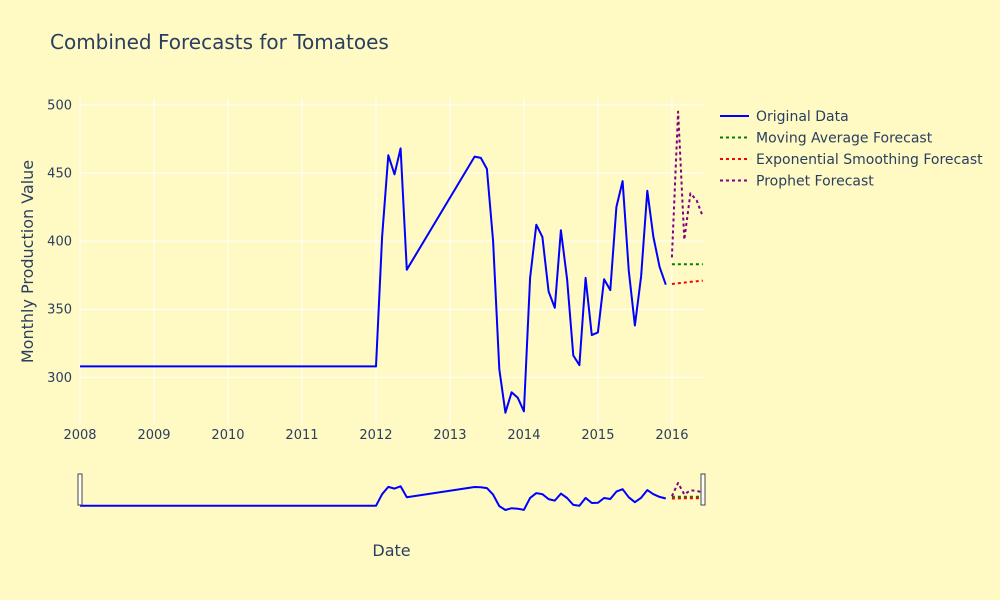  What do you see at coordinates (153, 435) in the screenshot?
I see `x-tick-label: 2009` at bounding box center [153, 435].